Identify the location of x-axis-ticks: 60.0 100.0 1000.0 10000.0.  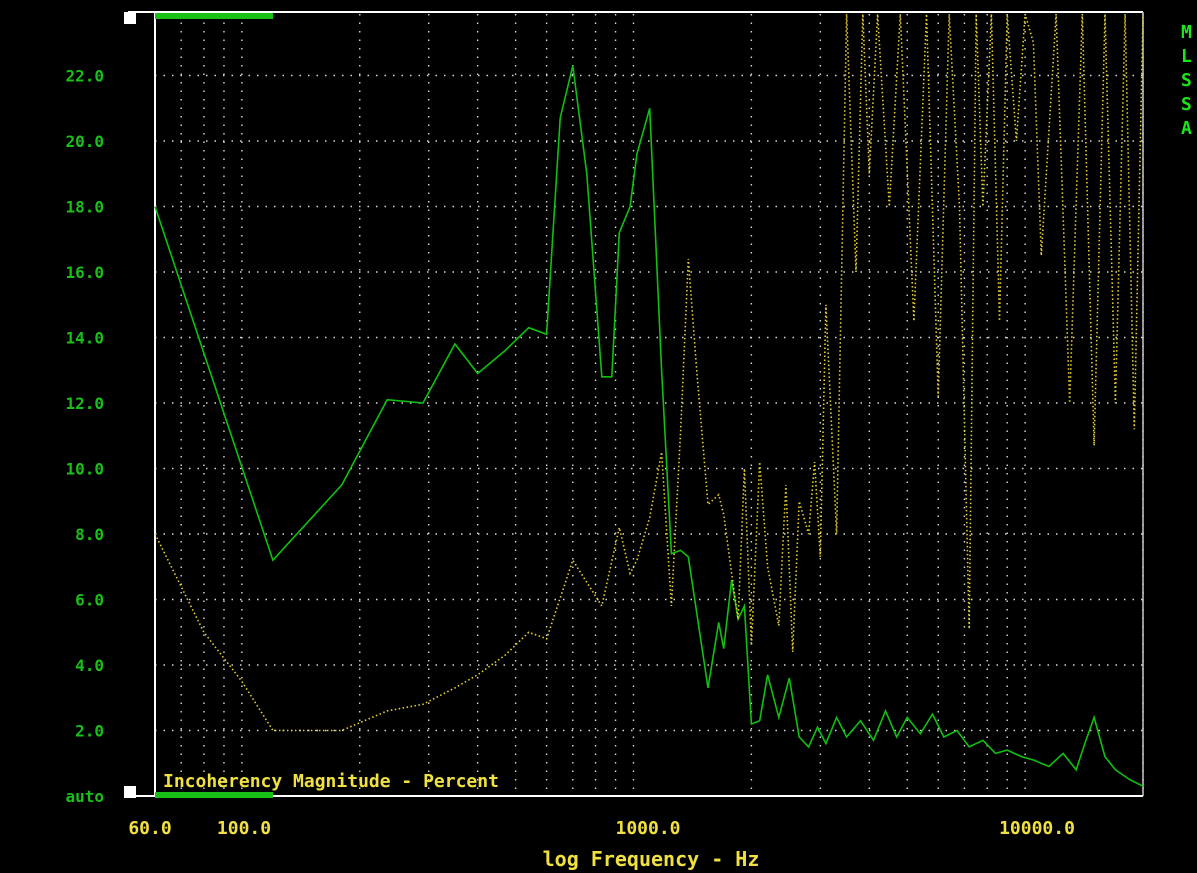
(601, 828).